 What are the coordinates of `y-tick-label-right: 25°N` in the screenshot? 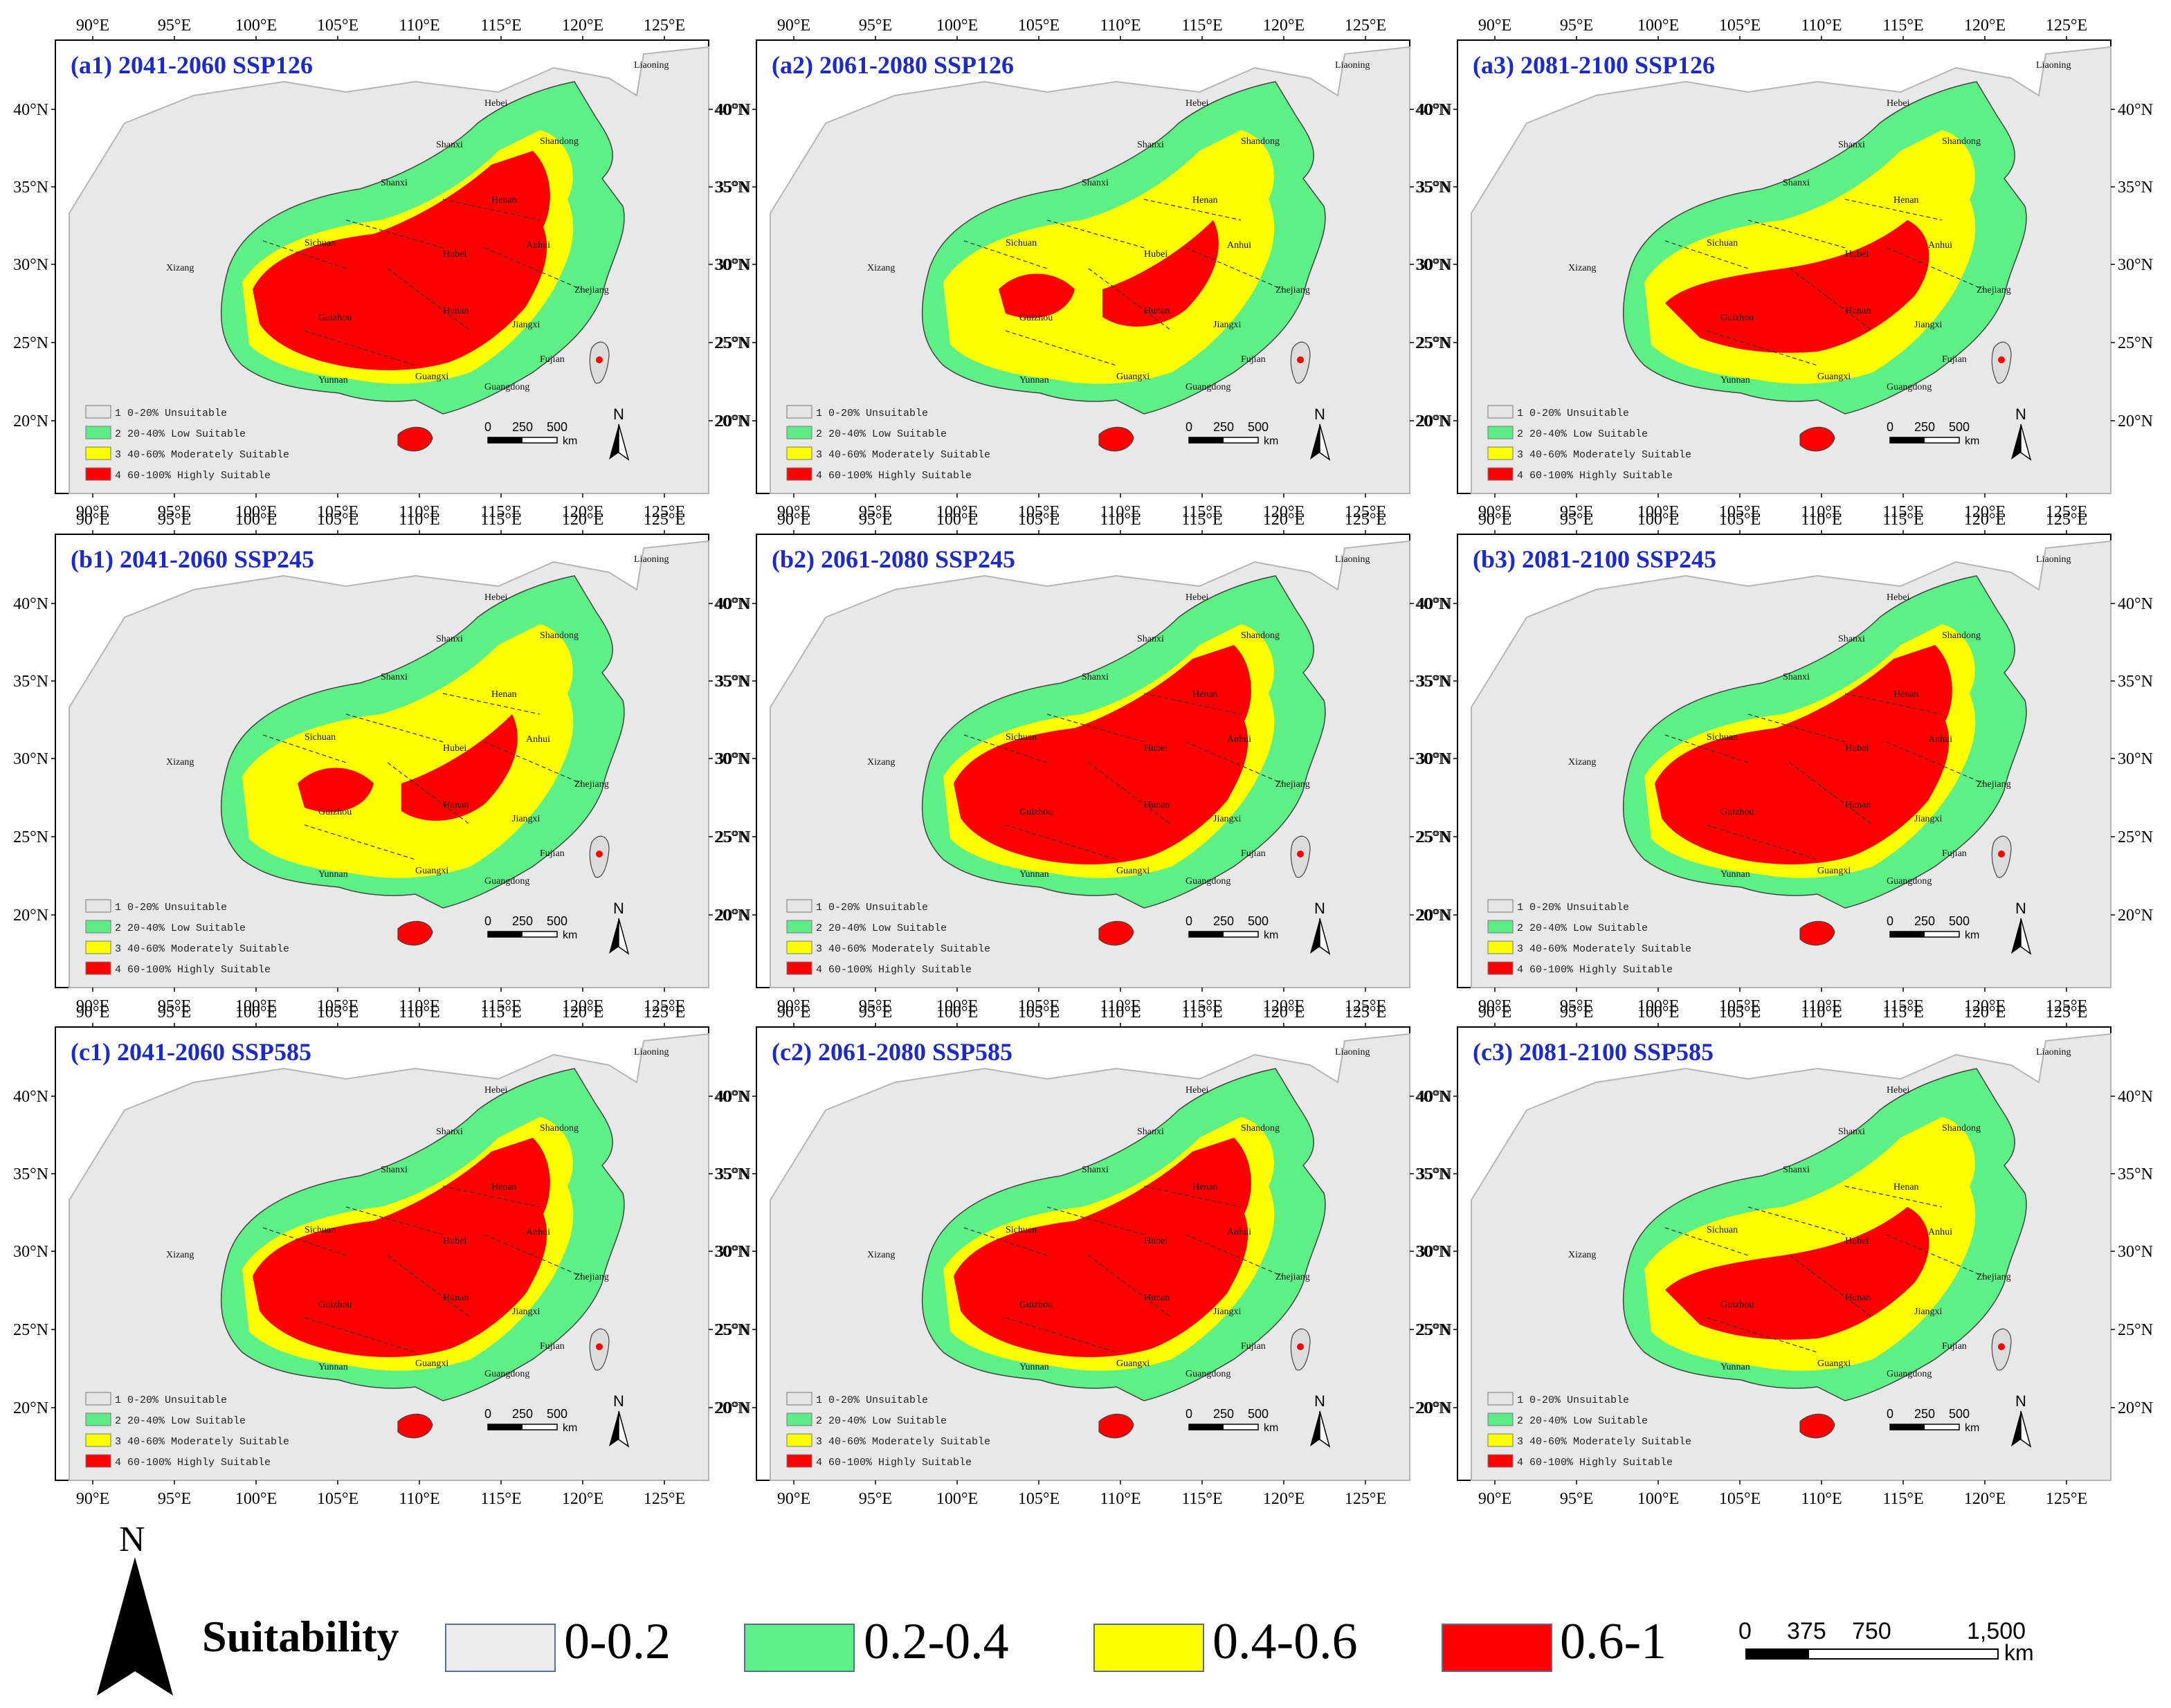 It's located at (2135, 343).